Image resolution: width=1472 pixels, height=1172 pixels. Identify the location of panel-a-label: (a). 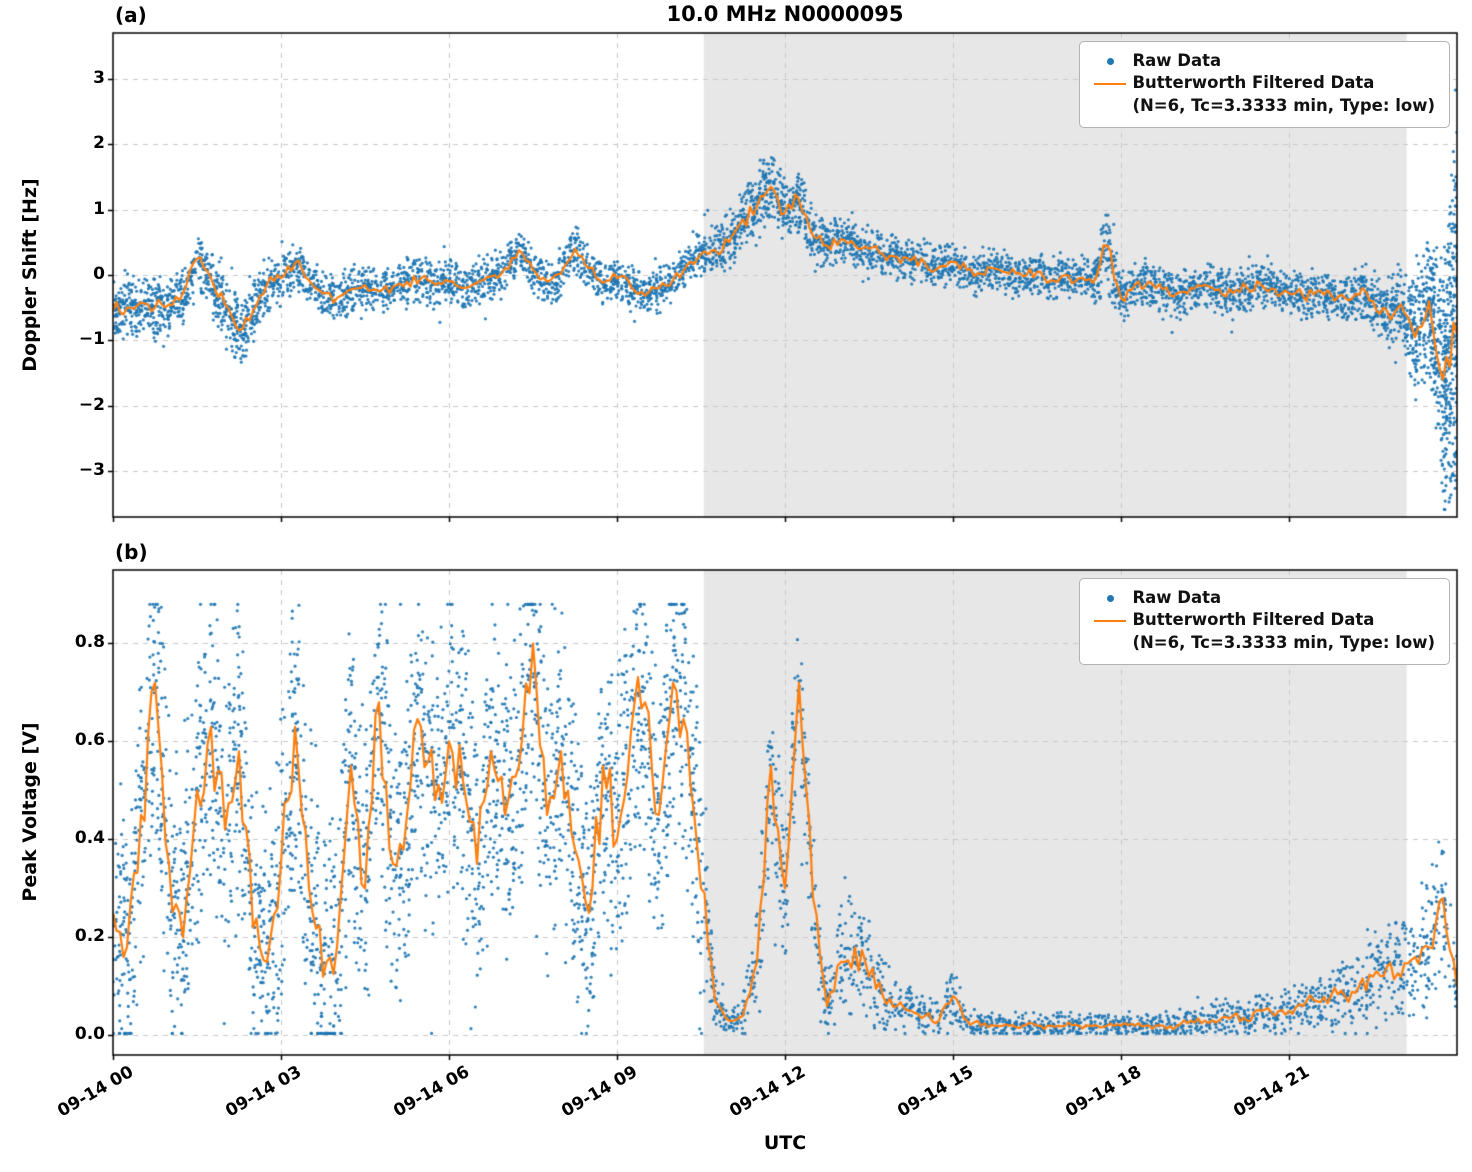
(131, 15).